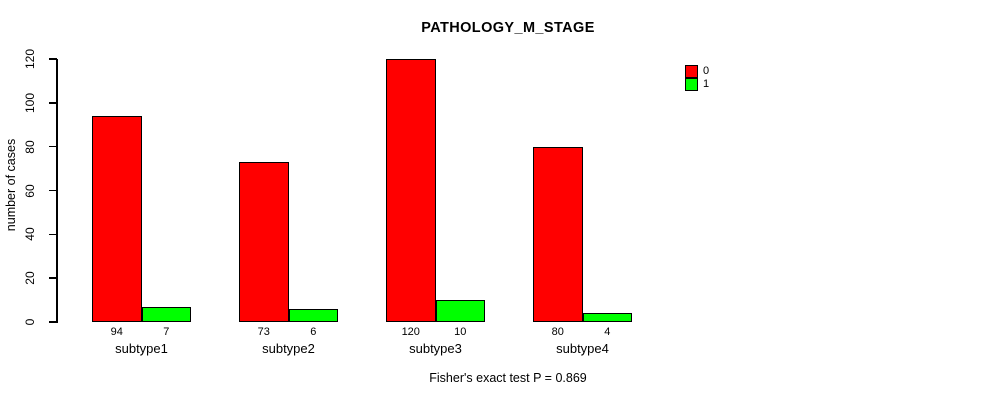 The height and width of the screenshot is (400, 990). Describe the element at coordinates (607, 317) in the screenshot. I see `bar-1-subtype4` at that location.